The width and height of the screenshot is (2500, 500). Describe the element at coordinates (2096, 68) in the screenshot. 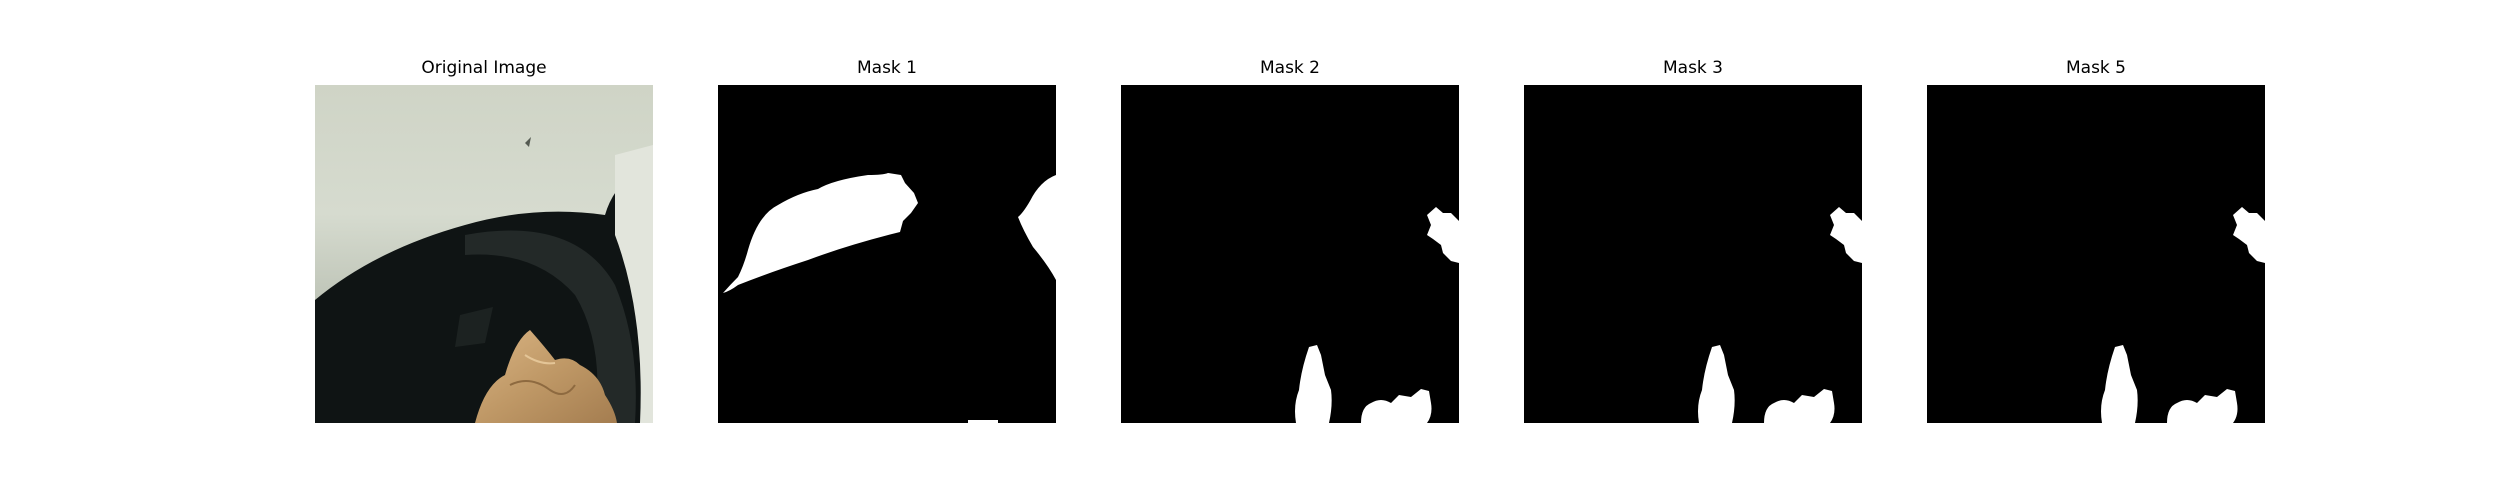

I see `panel-title: Mask 5` at that location.